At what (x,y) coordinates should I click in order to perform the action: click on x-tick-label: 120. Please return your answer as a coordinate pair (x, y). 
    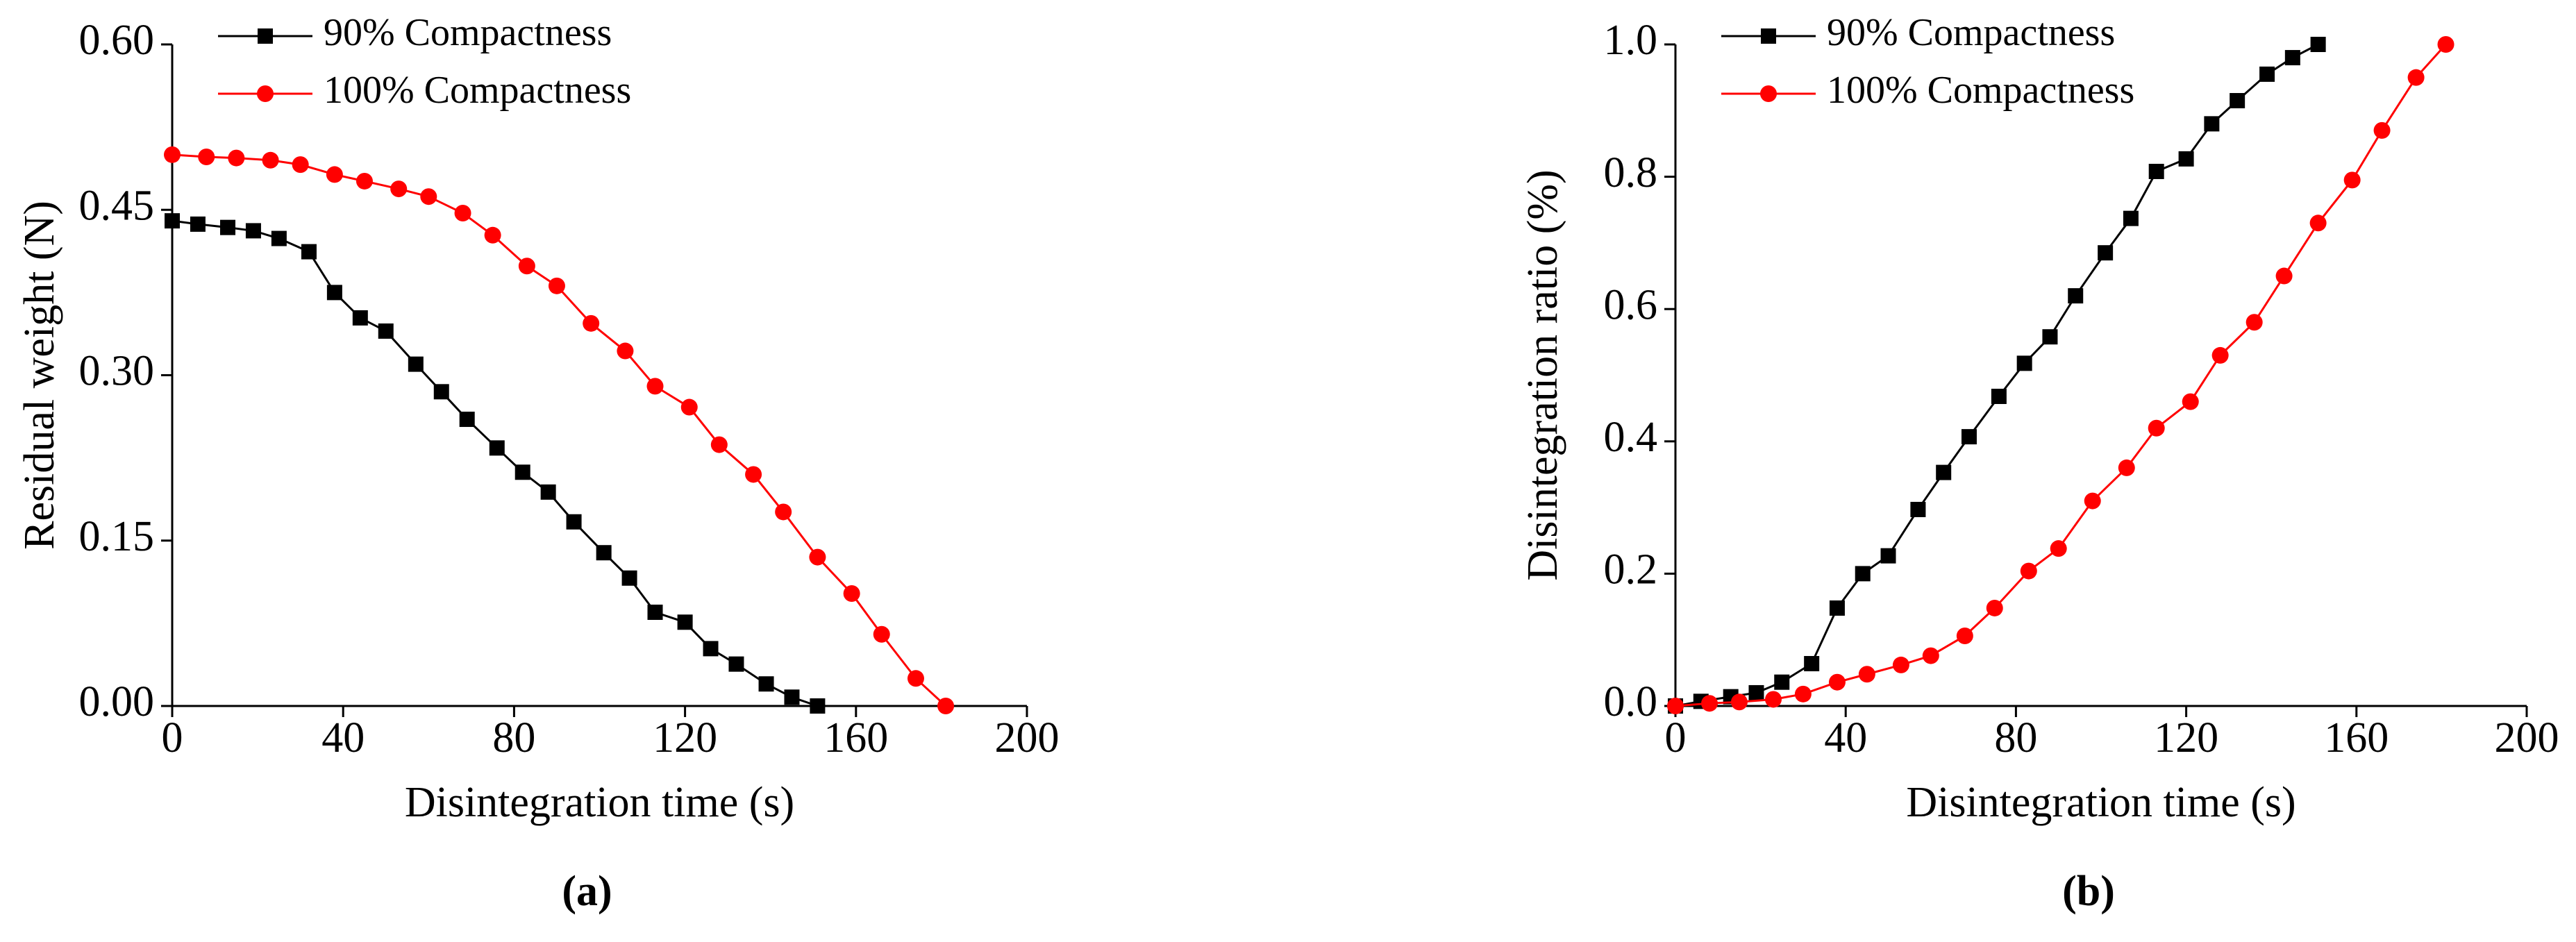
    Looking at the image, I should click on (2186, 738).